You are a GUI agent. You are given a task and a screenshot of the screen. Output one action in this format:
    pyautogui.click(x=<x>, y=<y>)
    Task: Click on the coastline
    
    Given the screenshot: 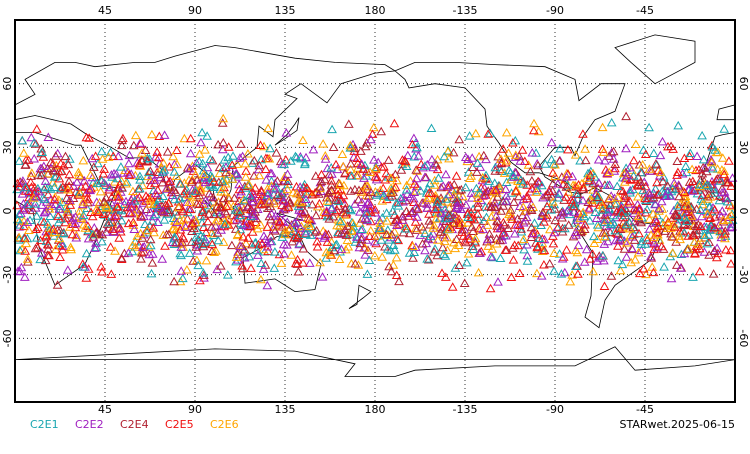 What is the action you would take?
    pyautogui.click(x=360, y=296)
    